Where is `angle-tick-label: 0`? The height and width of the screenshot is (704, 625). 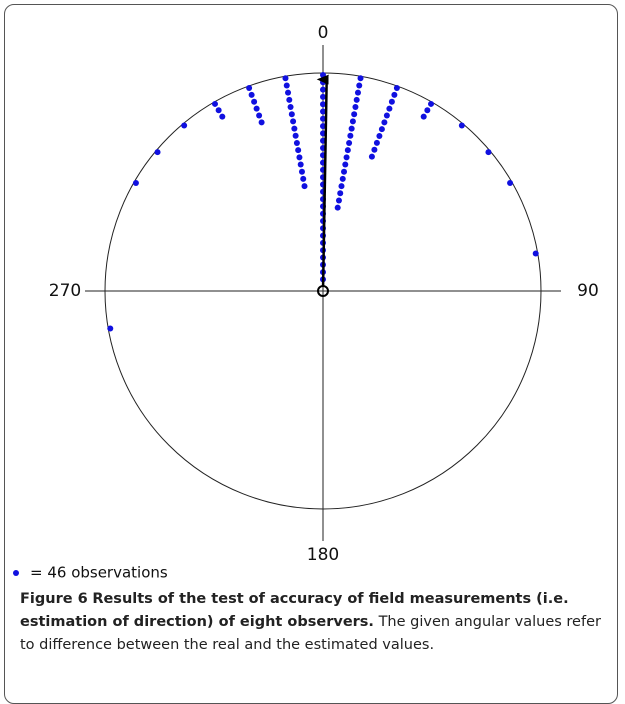 angle-tick-label: 0 is located at coordinates (323, 33).